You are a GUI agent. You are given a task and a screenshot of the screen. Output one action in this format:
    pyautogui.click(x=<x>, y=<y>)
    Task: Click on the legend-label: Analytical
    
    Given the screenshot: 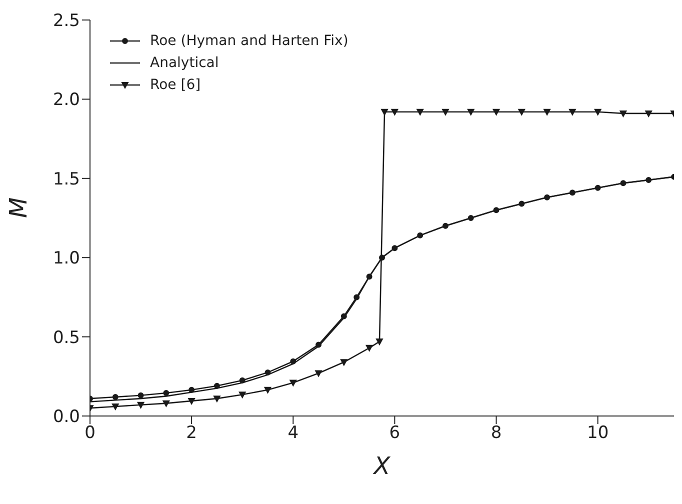 What is the action you would take?
    pyautogui.click(x=184, y=63)
    